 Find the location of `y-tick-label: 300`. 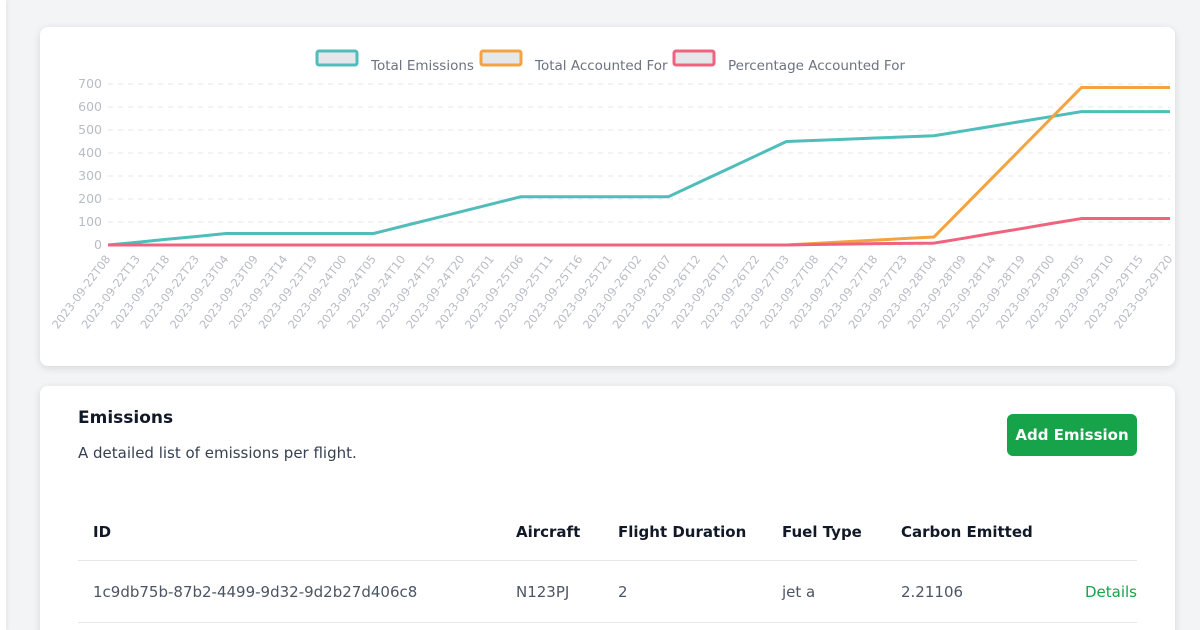

y-tick-label: 300 is located at coordinates (90, 175).